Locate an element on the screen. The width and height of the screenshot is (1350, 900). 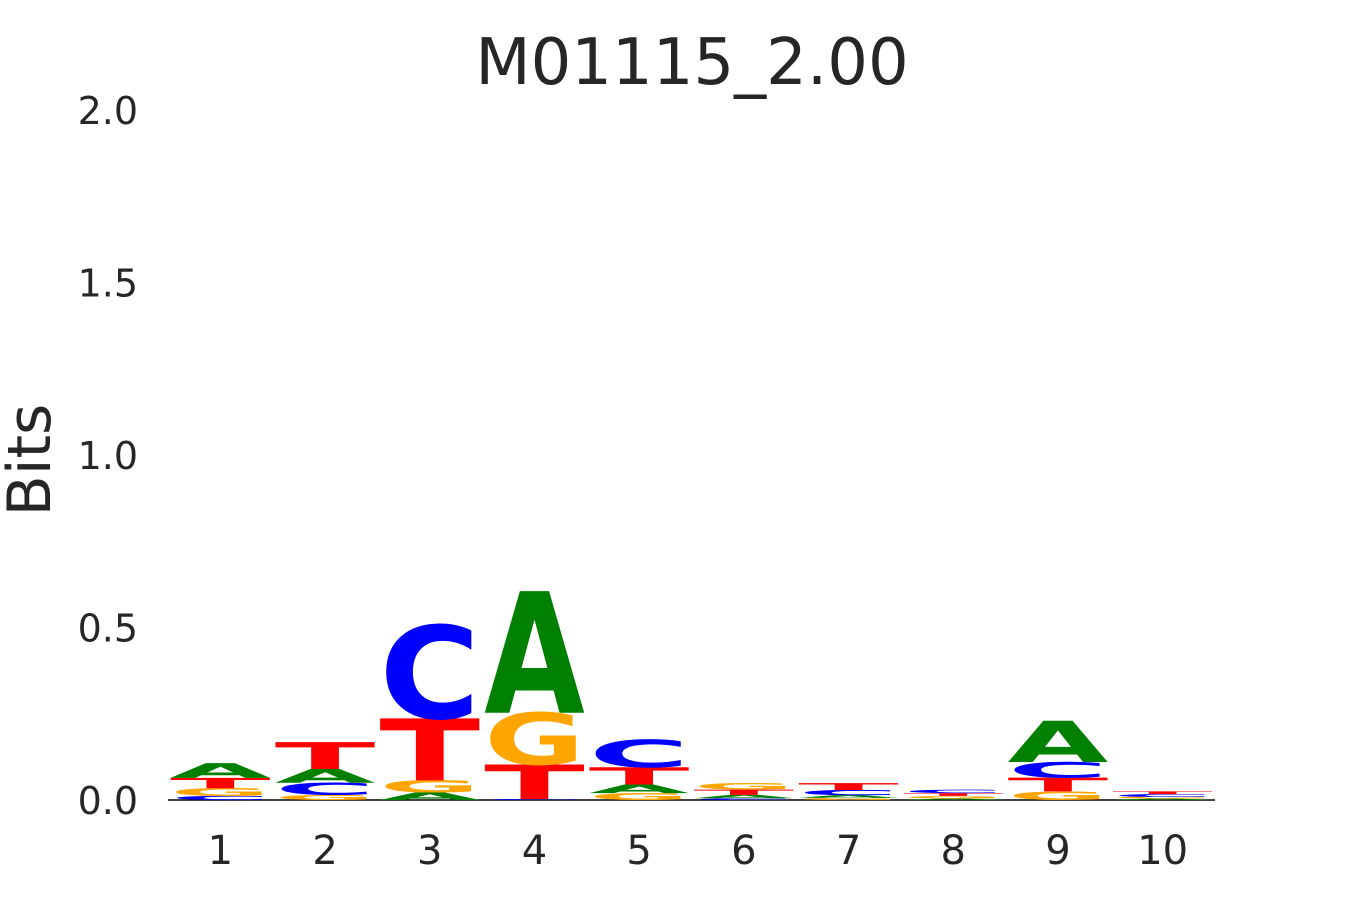
y-tick-label: 1.0 is located at coordinates (108, 456).